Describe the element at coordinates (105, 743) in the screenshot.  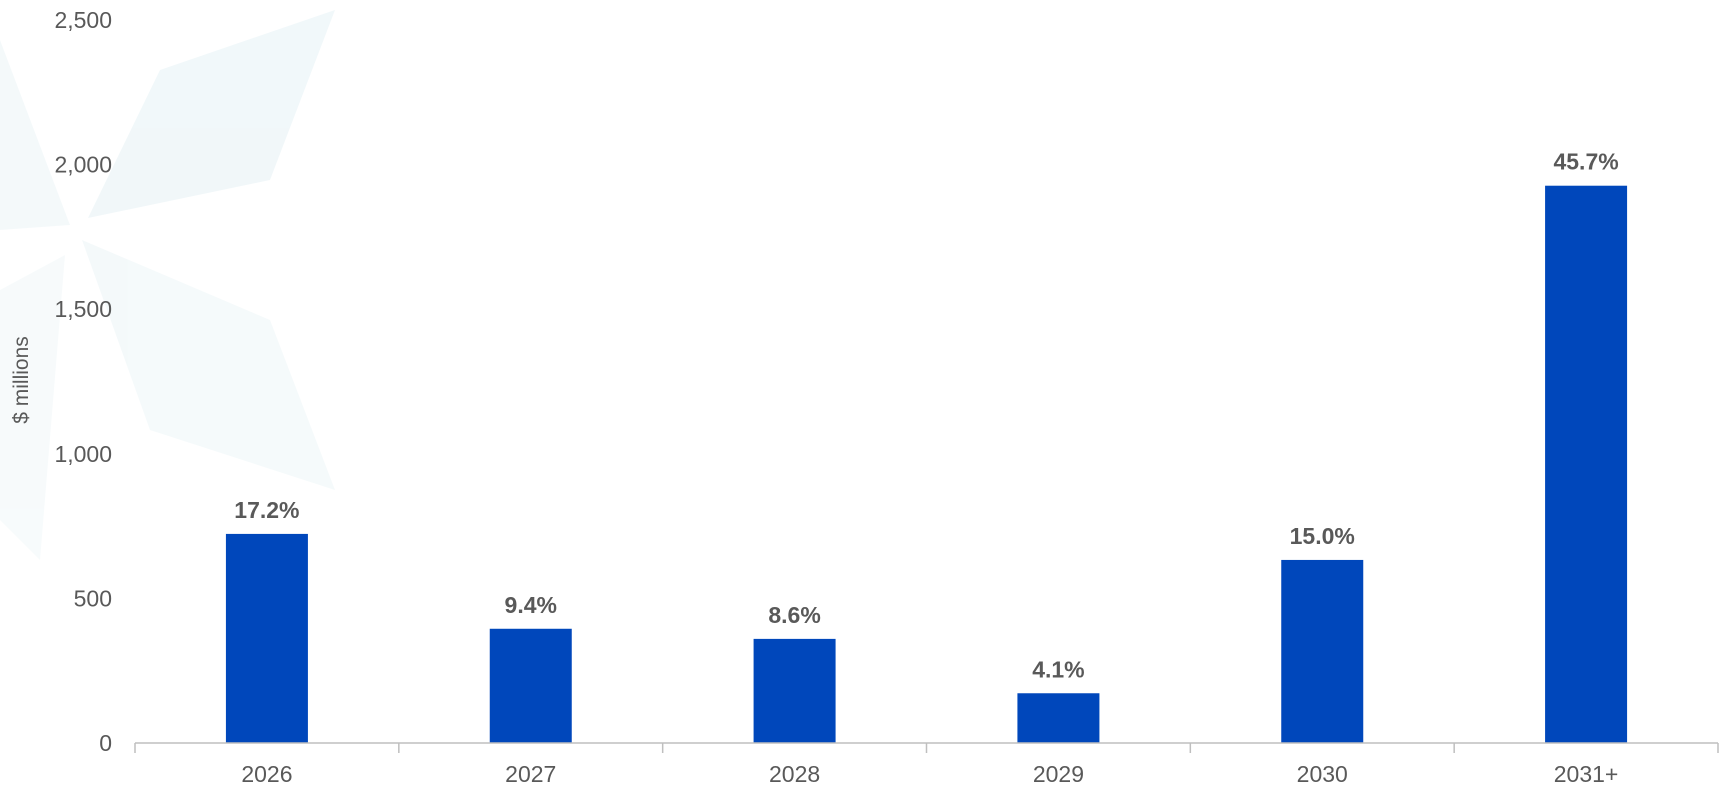
I see `y-tick-label: 0` at that location.